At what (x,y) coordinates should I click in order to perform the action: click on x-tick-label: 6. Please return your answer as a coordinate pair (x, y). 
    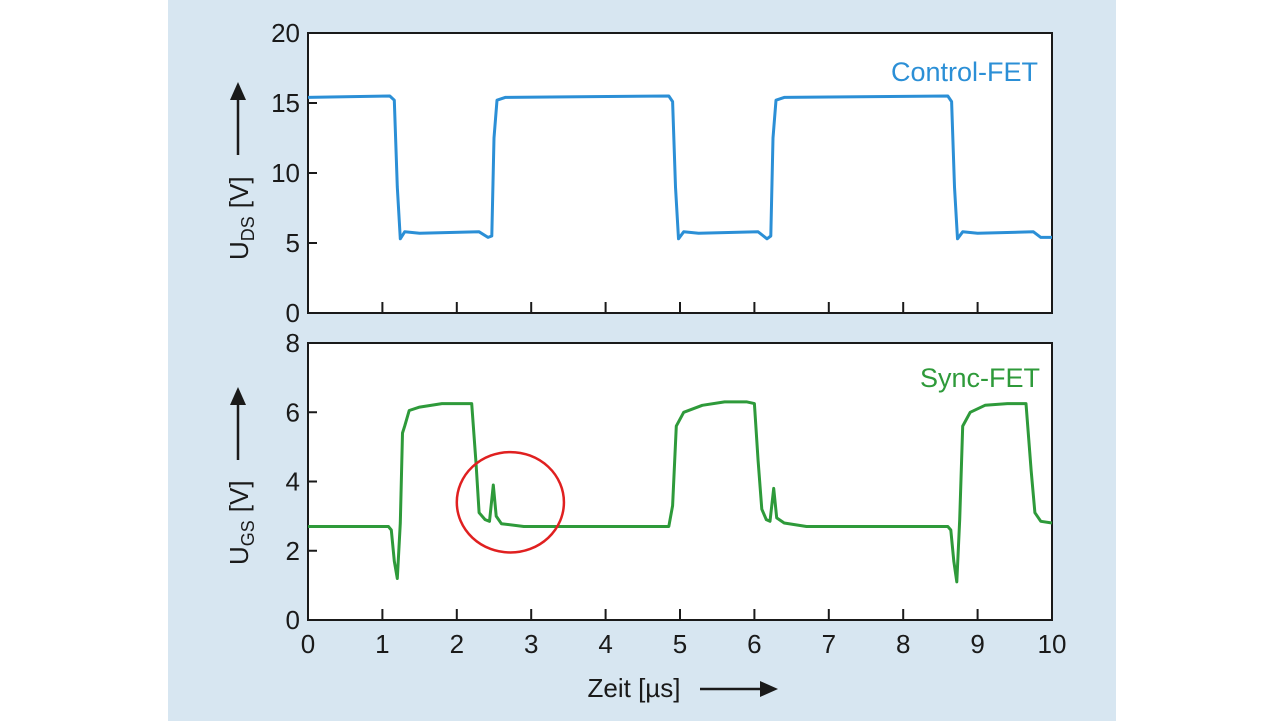
    Looking at the image, I should click on (754, 644).